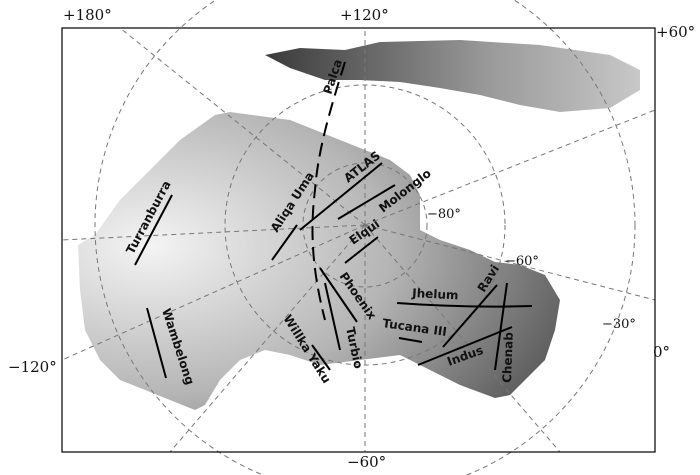  I want to click on label-jhelum: Jhelum, so click(435, 294).